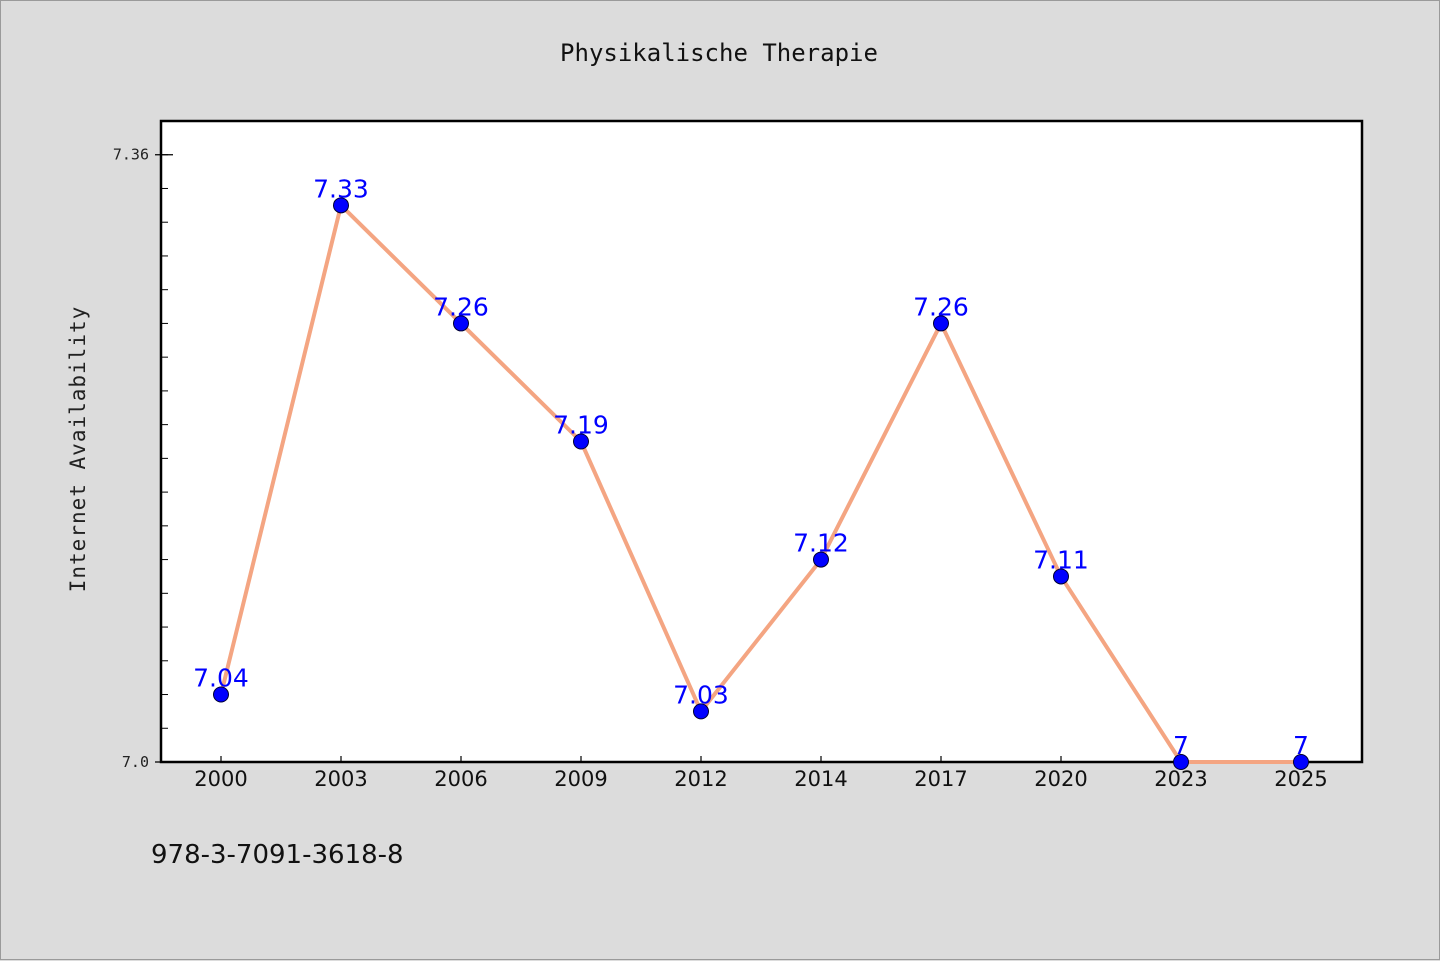  What do you see at coordinates (821, 543) in the screenshot?
I see `data-label: 7.12` at bounding box center [821, 543].